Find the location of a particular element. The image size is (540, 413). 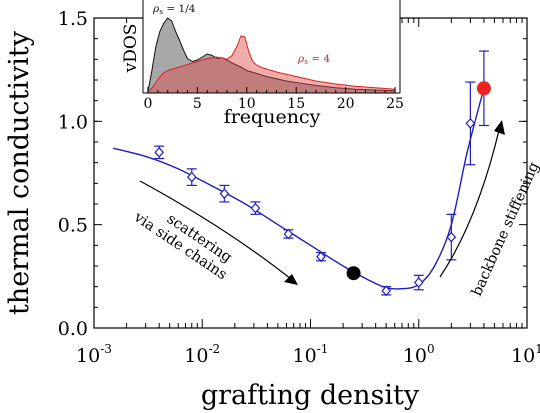

inset-y-axis-label: vDOS is located at coordinates (131, 49).